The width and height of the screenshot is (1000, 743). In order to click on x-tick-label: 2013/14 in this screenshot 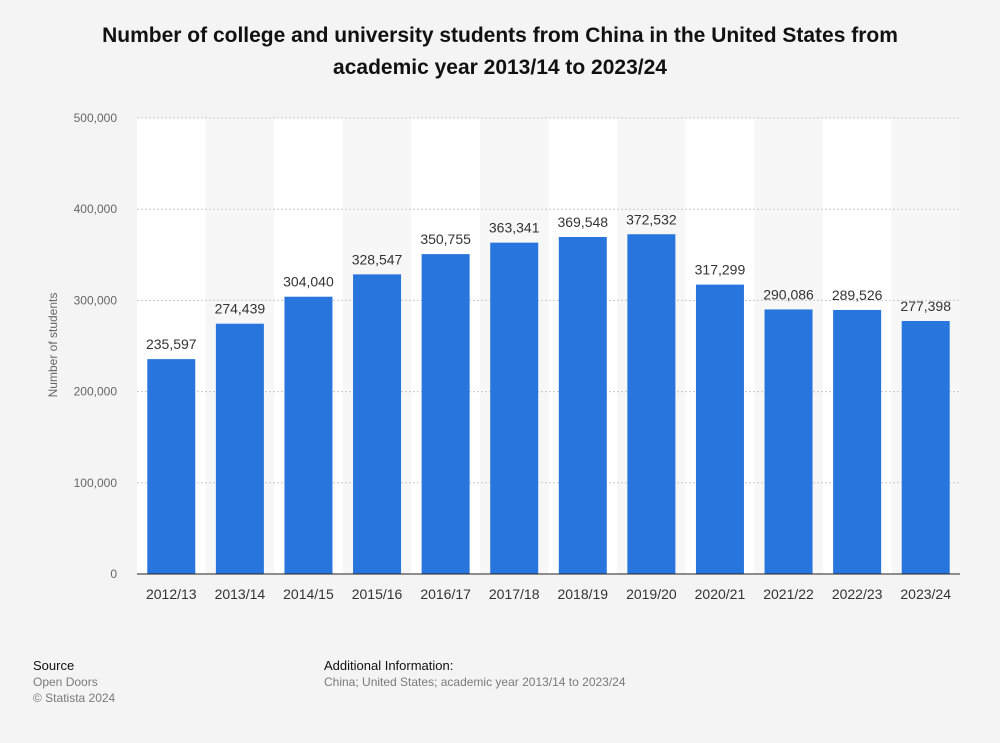, I will do `click(240, 594)`.